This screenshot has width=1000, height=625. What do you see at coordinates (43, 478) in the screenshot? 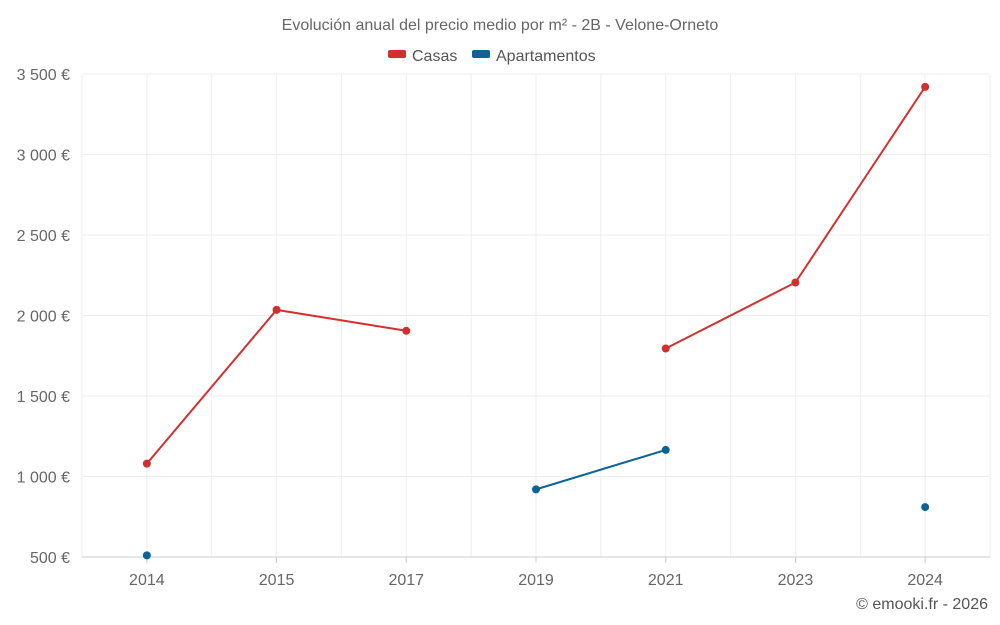
I see `y-tick-label: 1 000 €` at bounding box center [43, 478].